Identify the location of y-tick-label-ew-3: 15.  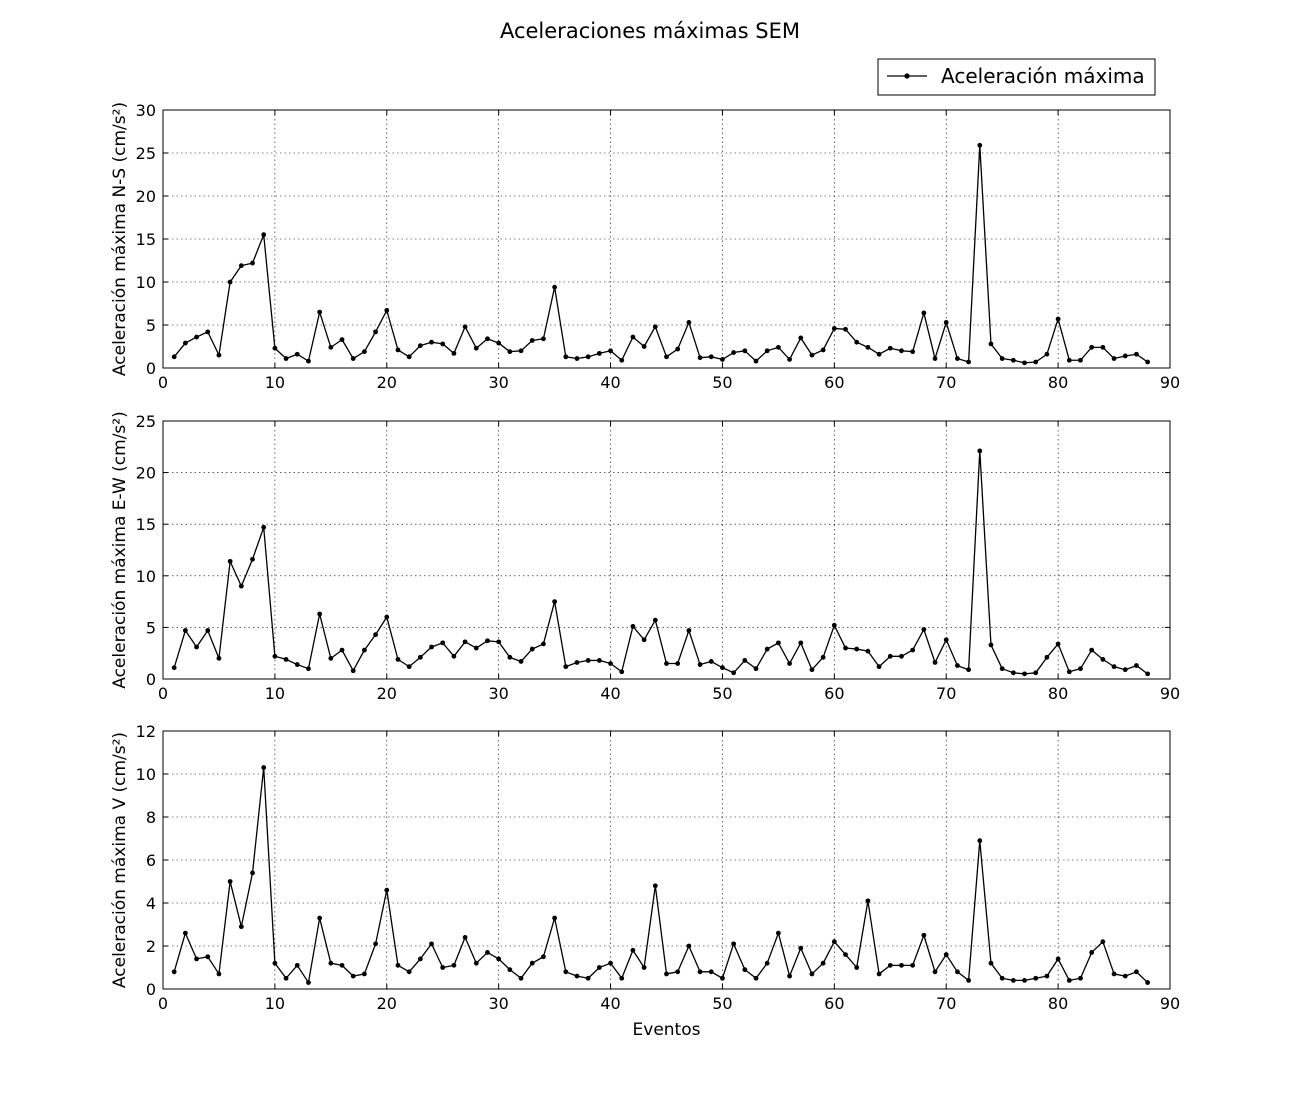
(146, 524).